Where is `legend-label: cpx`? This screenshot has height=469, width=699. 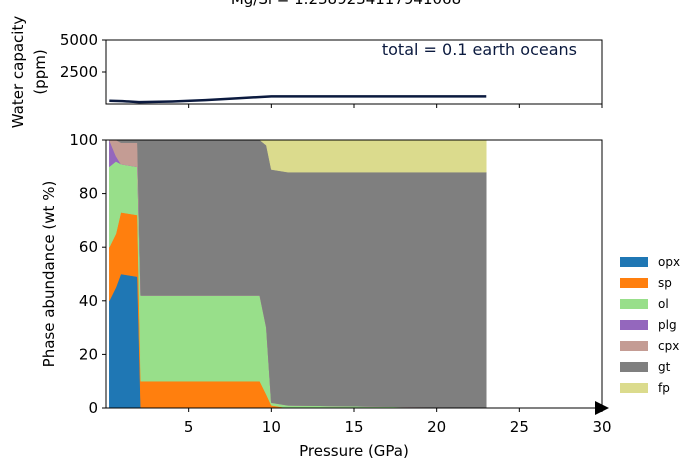
legend-label: cpx is located at coordinates (668, 346).